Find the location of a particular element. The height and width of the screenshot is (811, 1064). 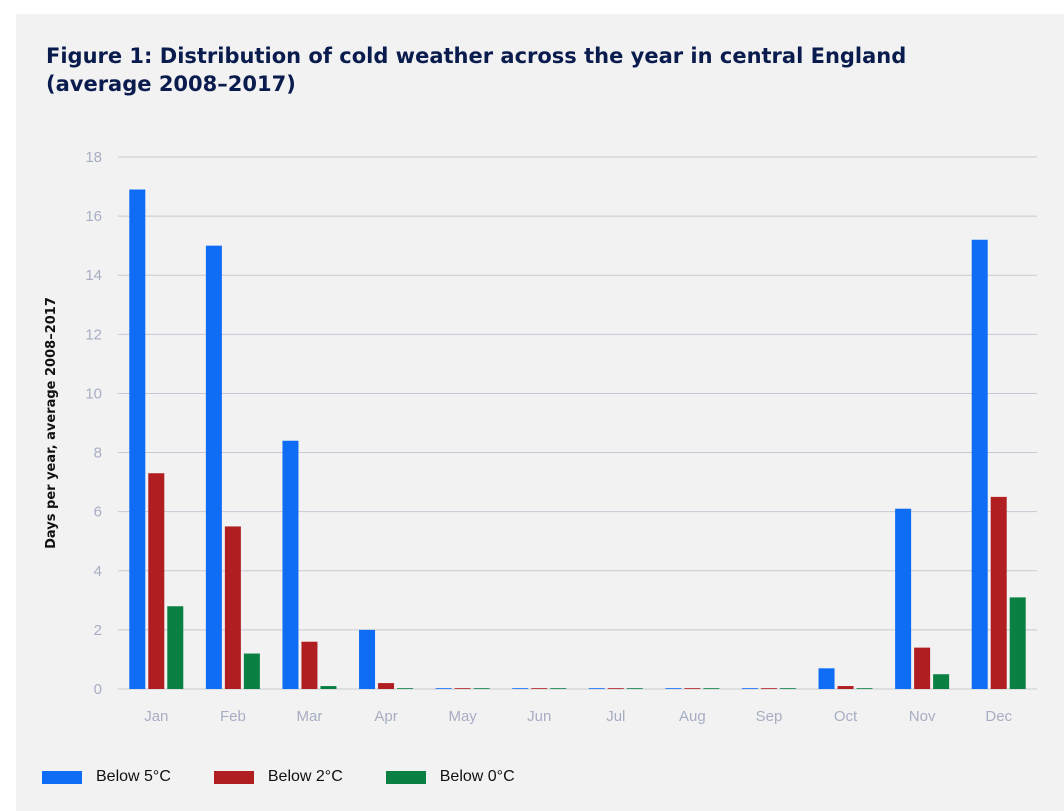

y-tick-label: 0 is located at coordinates (98, 689).